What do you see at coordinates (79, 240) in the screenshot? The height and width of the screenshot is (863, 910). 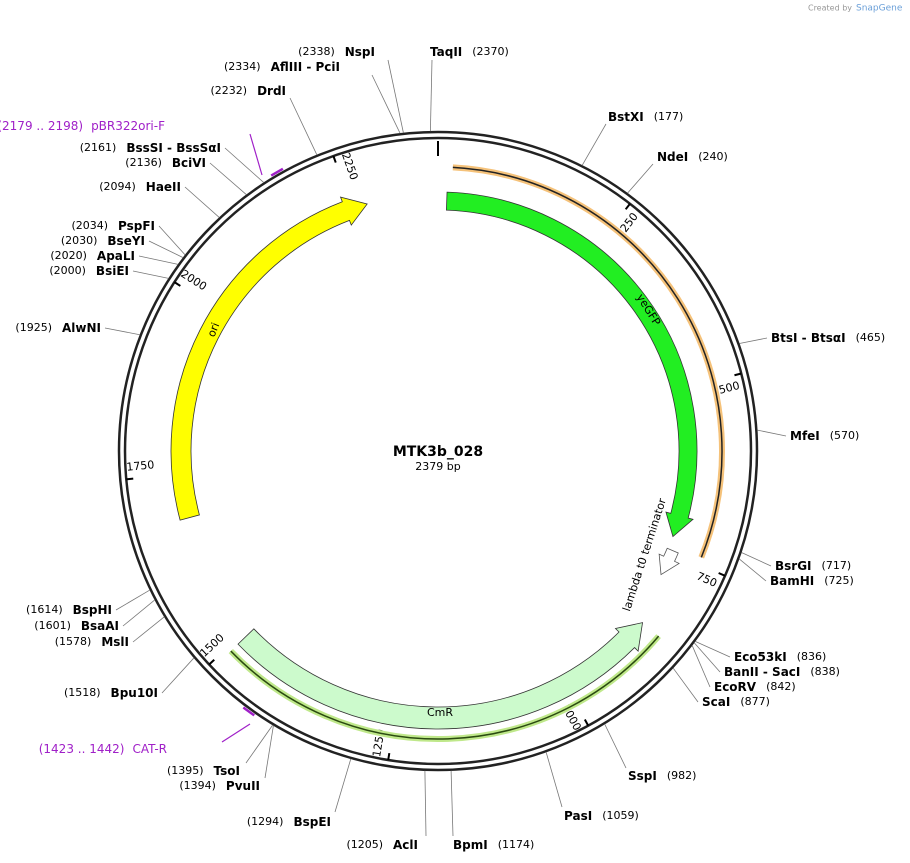 I see `enzyme-position: (2030)` at bounding box center [79, 240].